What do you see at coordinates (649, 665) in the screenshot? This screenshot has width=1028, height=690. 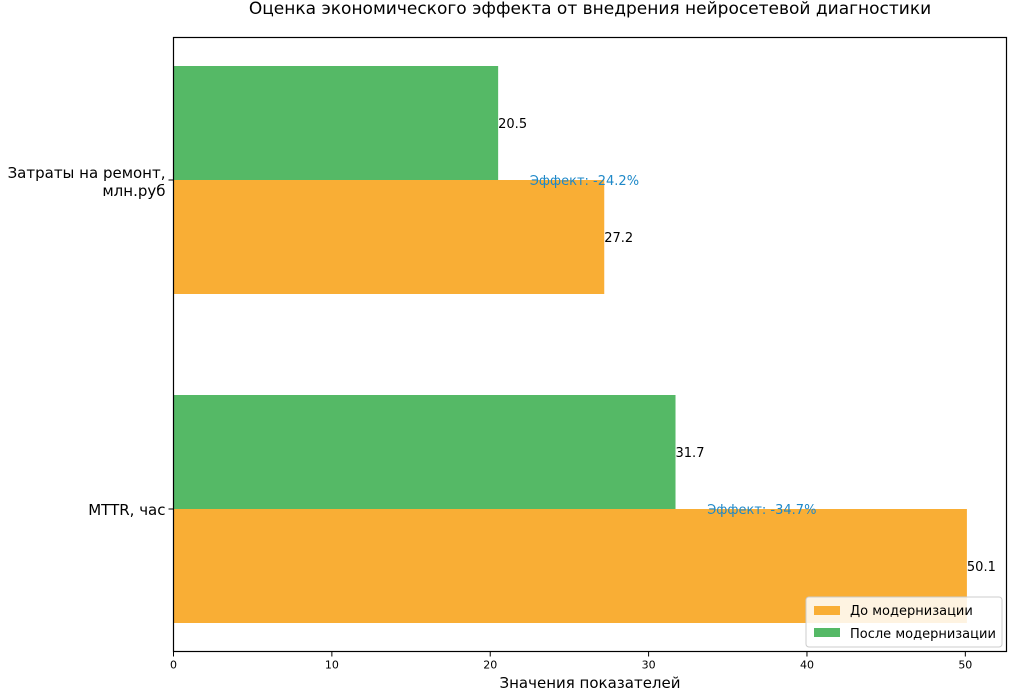 I see `x-tick-label-3: 30` at bounding box center [649, 665].